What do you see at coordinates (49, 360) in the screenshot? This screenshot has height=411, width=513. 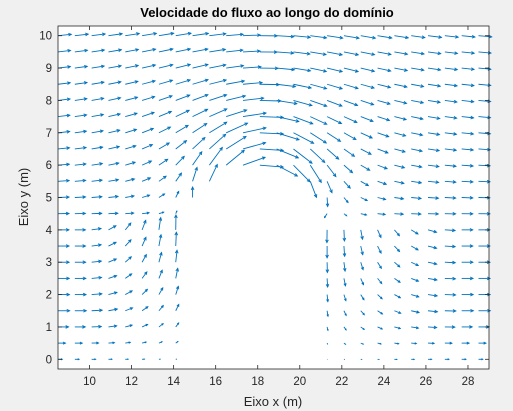 I see `y-tick-label: 0` at bounding box center [49, 360].